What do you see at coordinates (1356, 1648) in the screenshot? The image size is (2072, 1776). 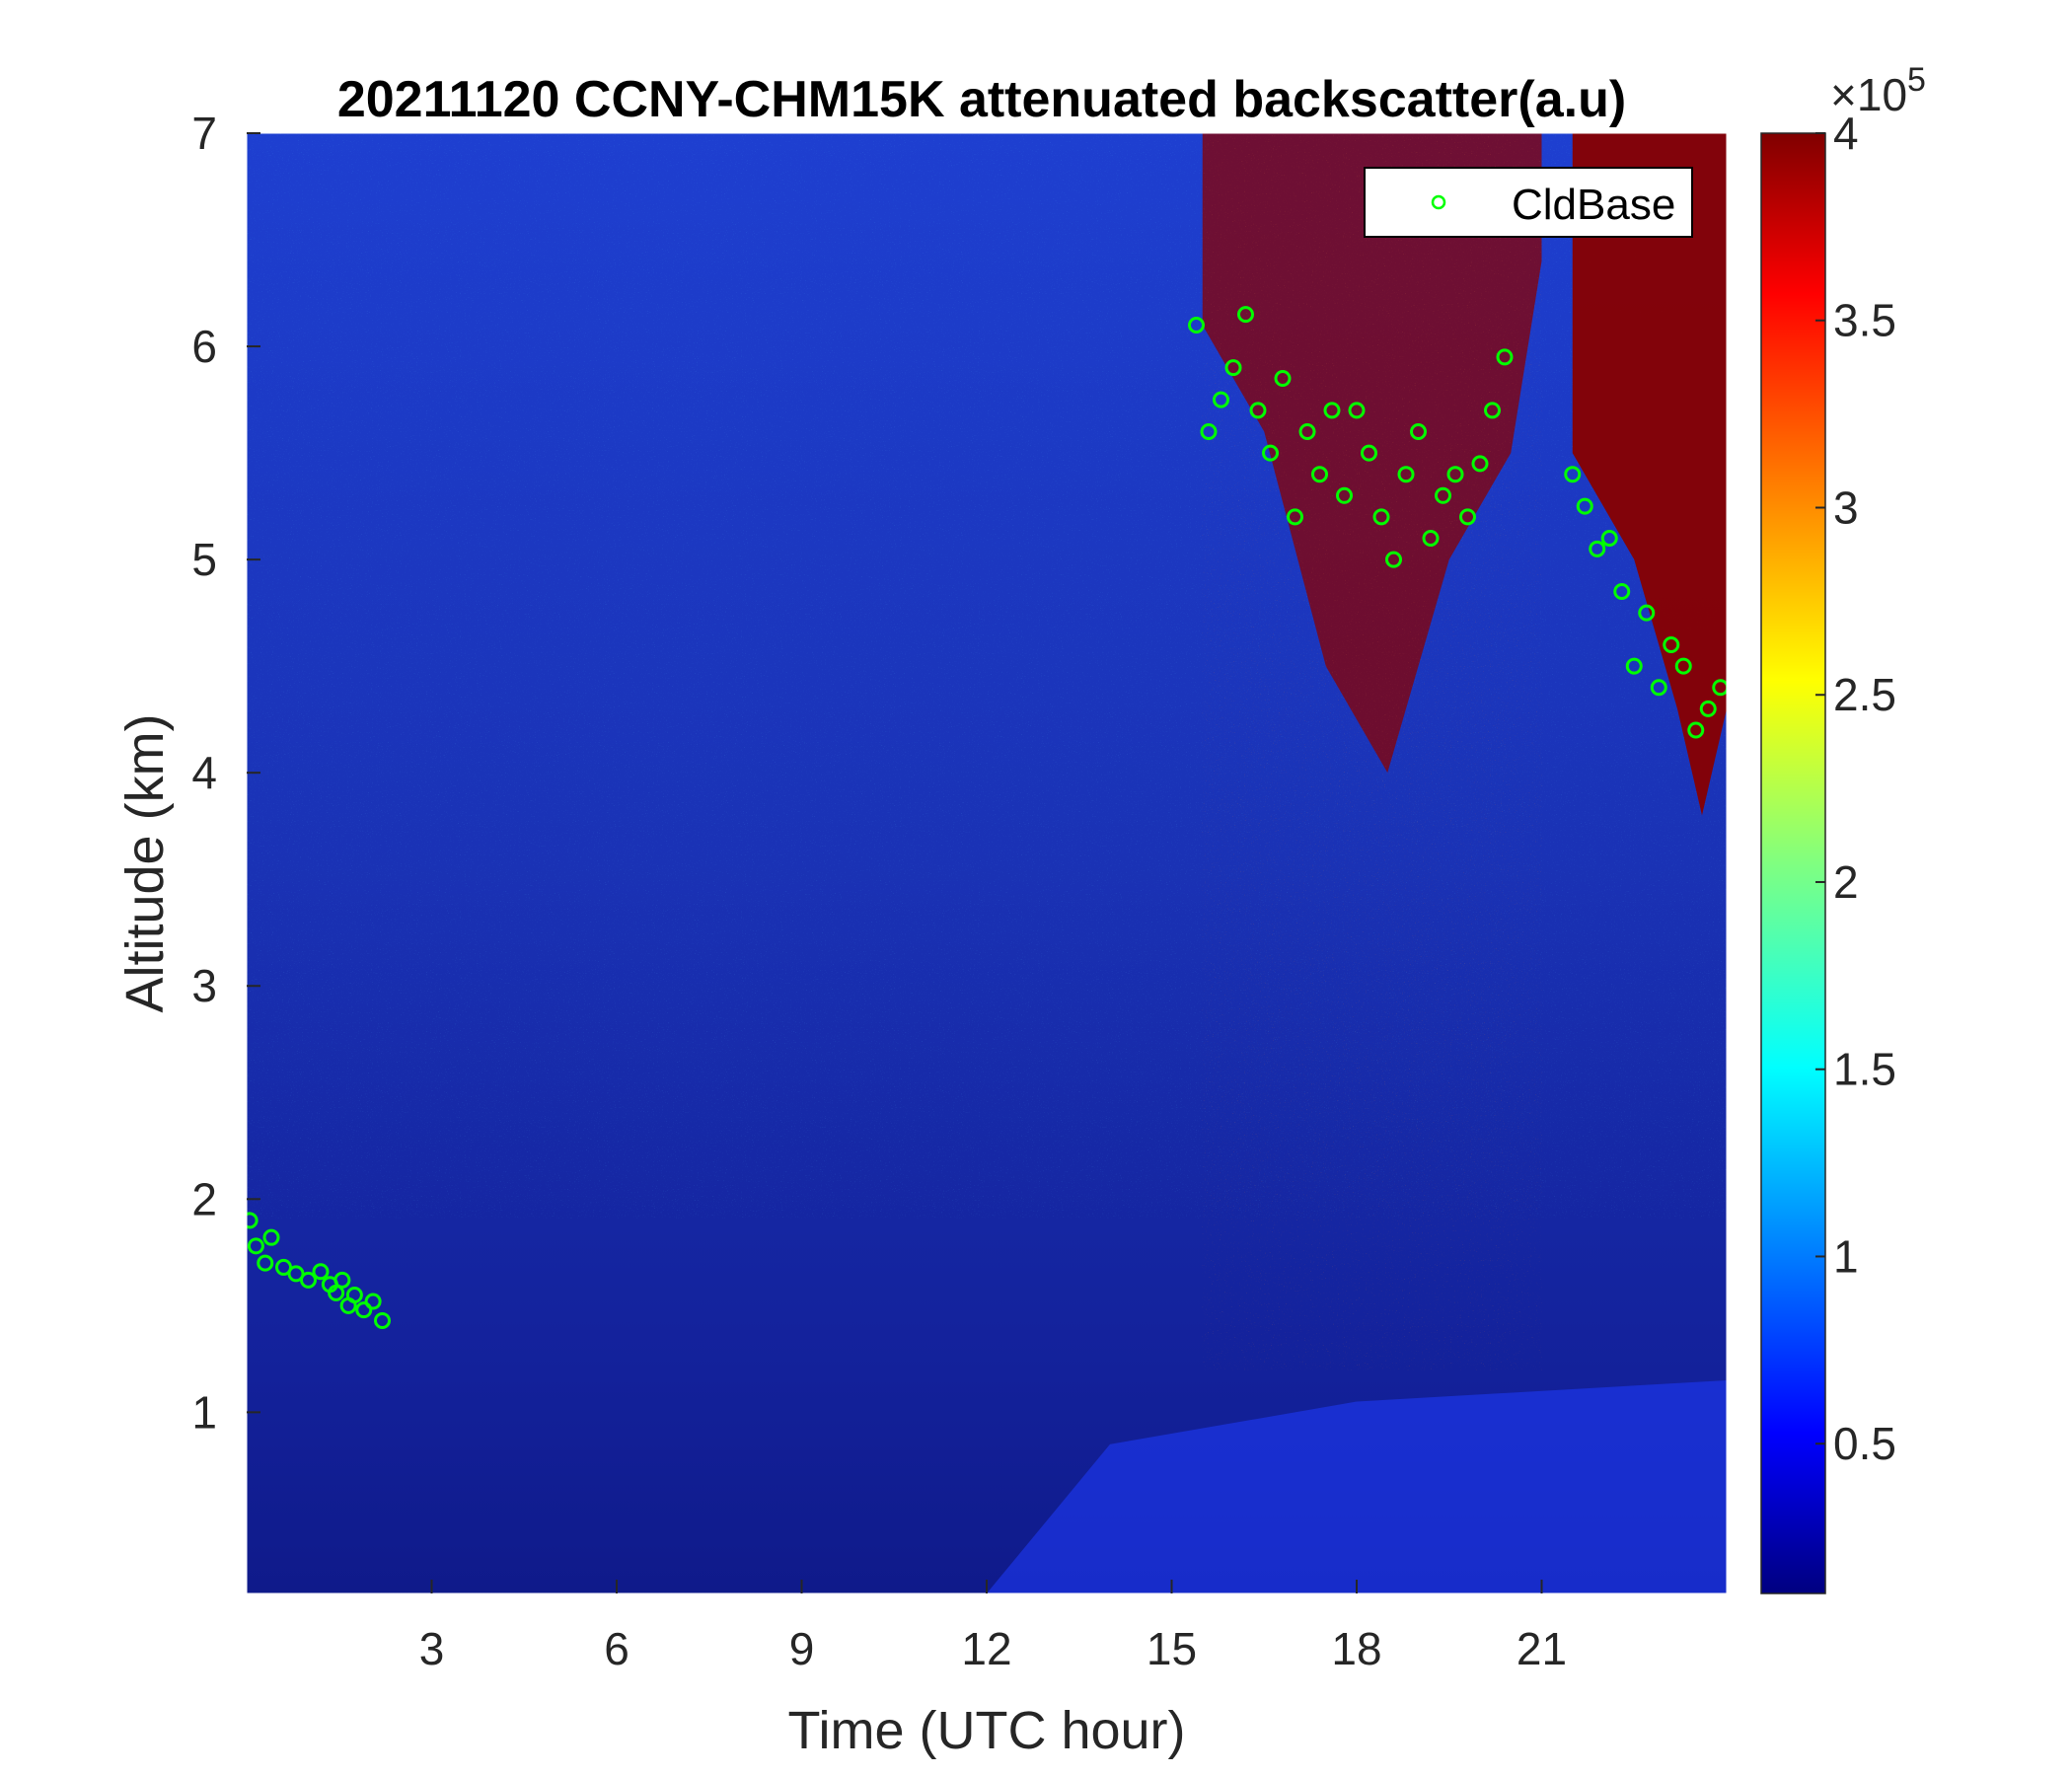 I see `x-tick-label: 18` at bounding box center [1356, 1648].